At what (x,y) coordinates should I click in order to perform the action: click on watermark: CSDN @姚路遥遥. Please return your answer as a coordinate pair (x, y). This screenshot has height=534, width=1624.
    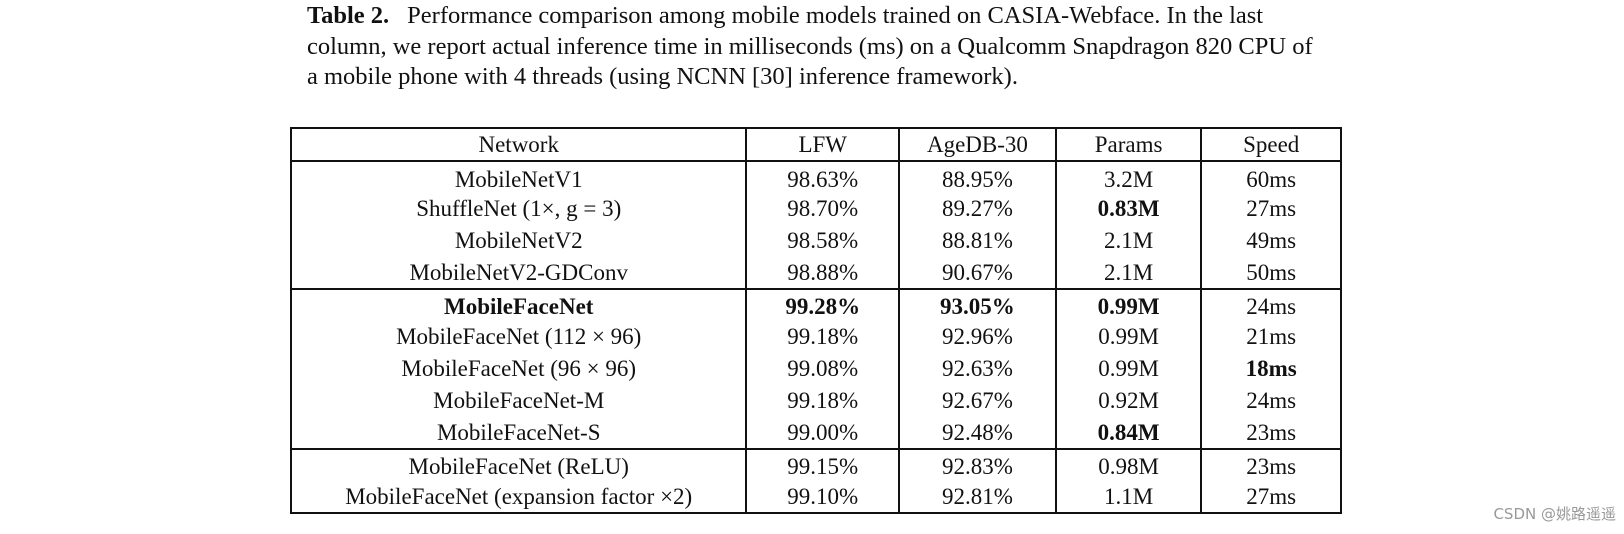
    Looking at the image, I should click on (1554, 514).